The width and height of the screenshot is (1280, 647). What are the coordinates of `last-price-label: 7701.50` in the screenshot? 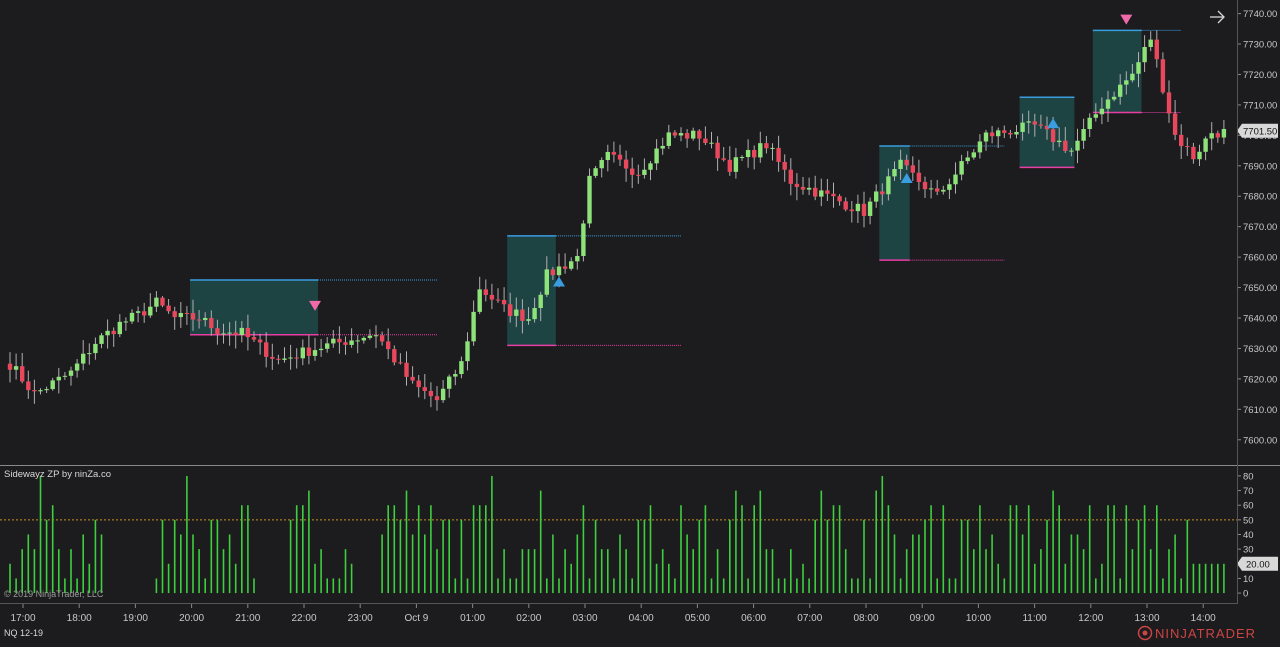 It's located at (1260, 131).